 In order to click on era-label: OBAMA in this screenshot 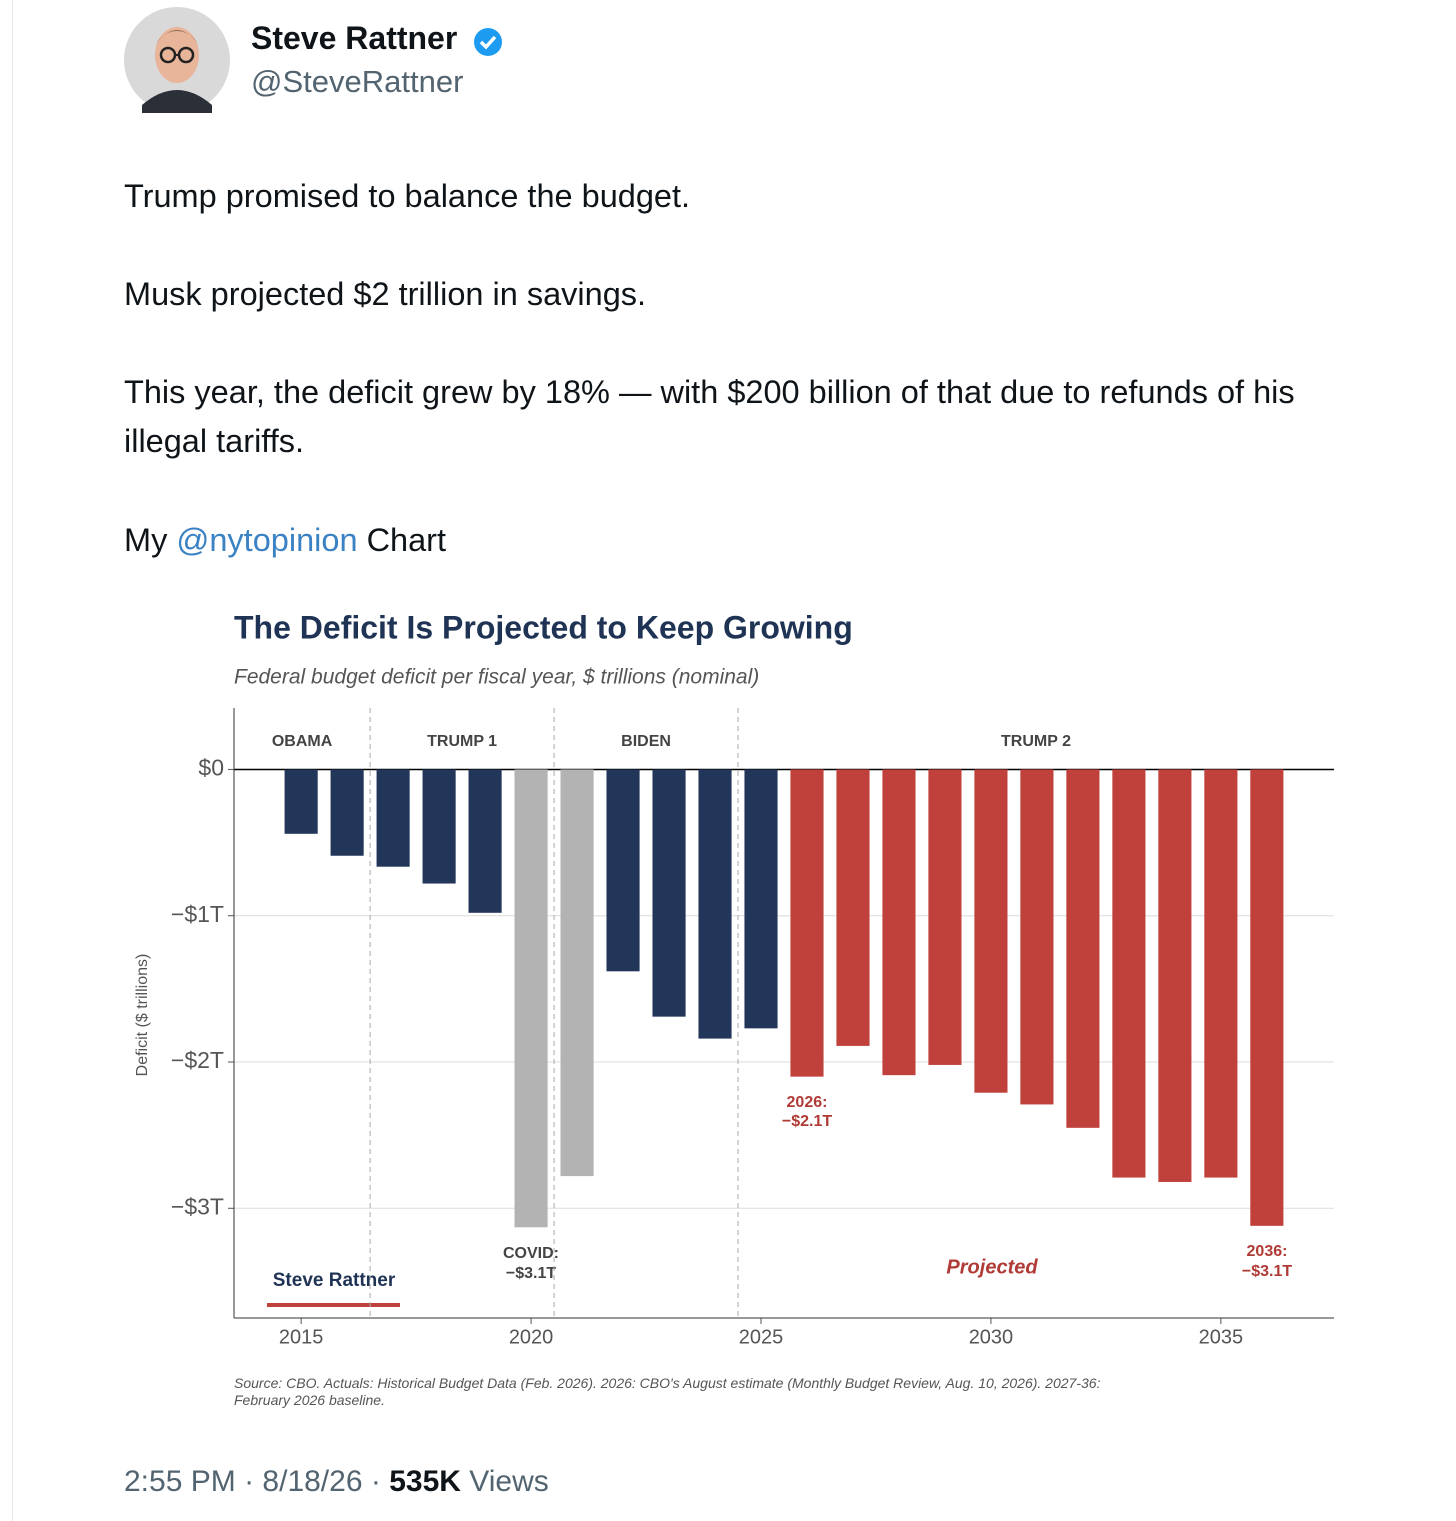, I will do `click(302, 741)`.